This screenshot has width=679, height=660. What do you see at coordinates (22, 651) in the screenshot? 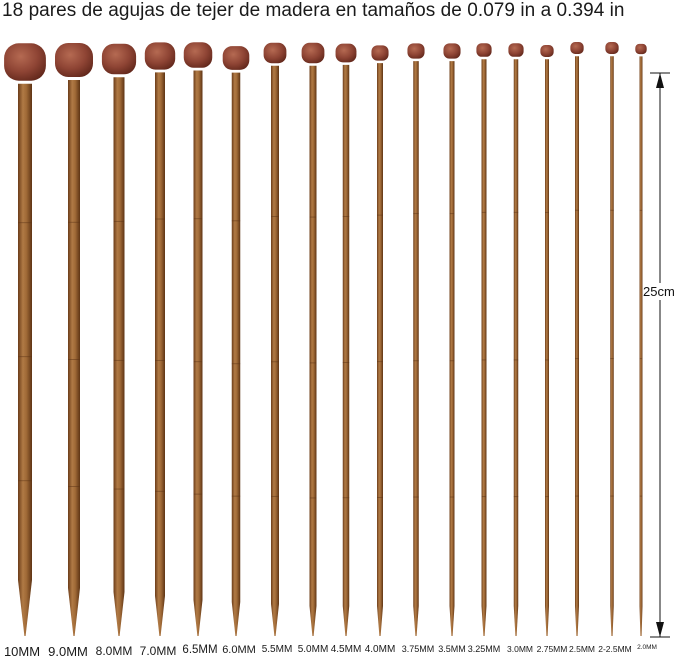
I see `needle-size-label: 10MM` at bounding box center [22, 651].